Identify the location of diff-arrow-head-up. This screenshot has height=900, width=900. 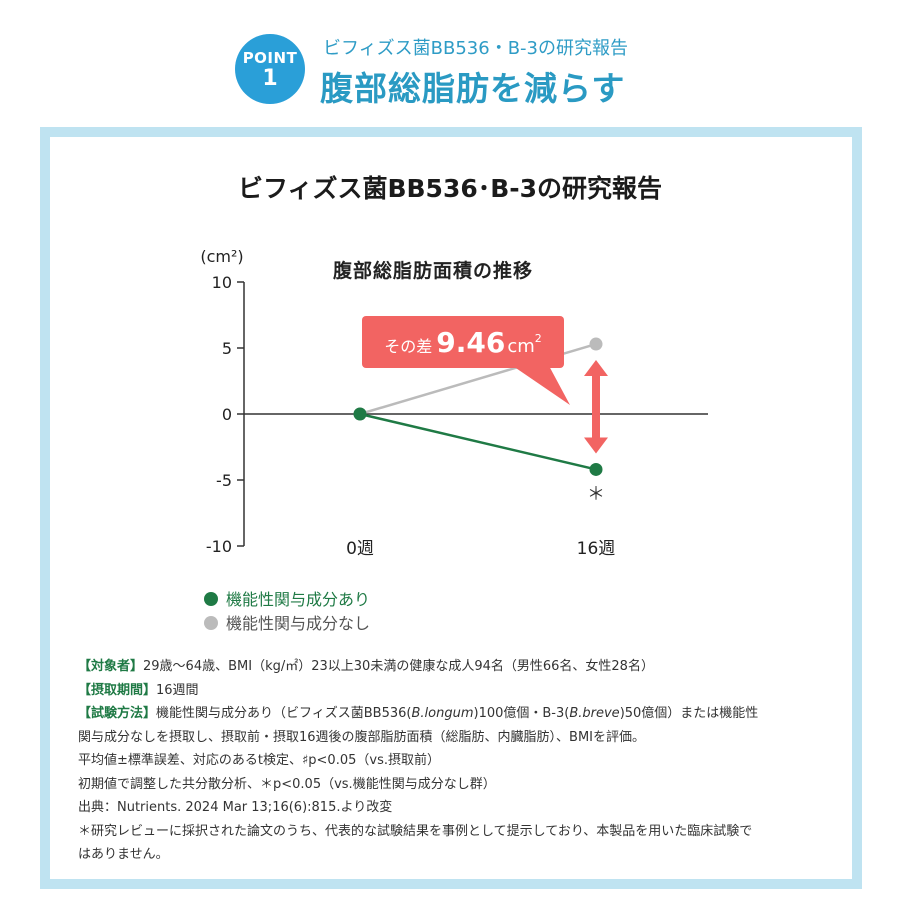
(596, 368).